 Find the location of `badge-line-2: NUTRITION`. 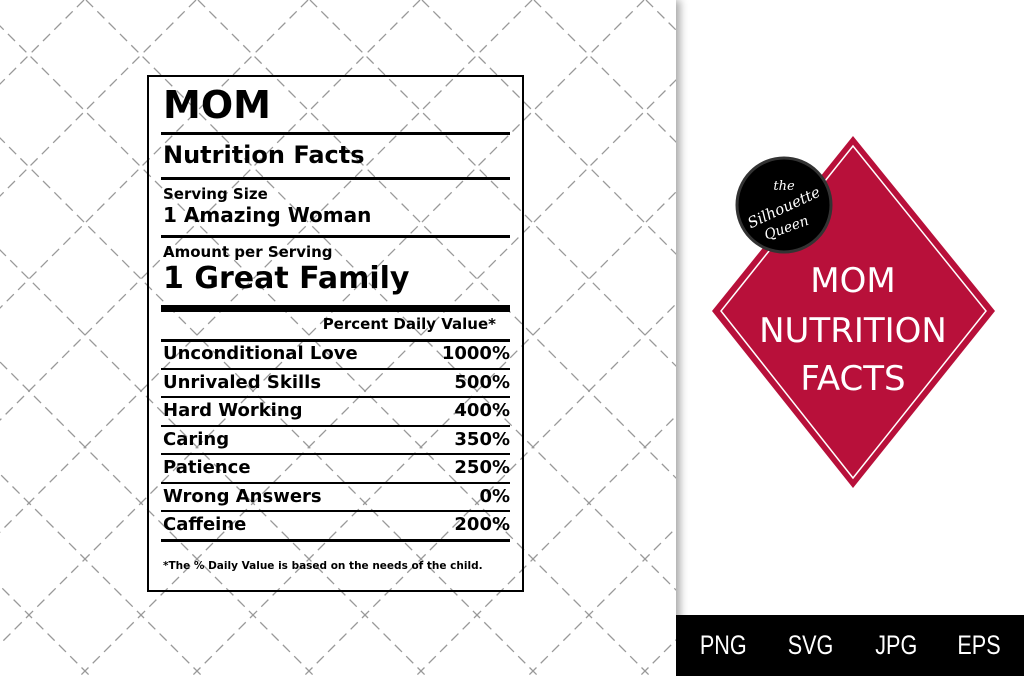

badge-line-2: NUTRITION is located at coordinates (853, 331).